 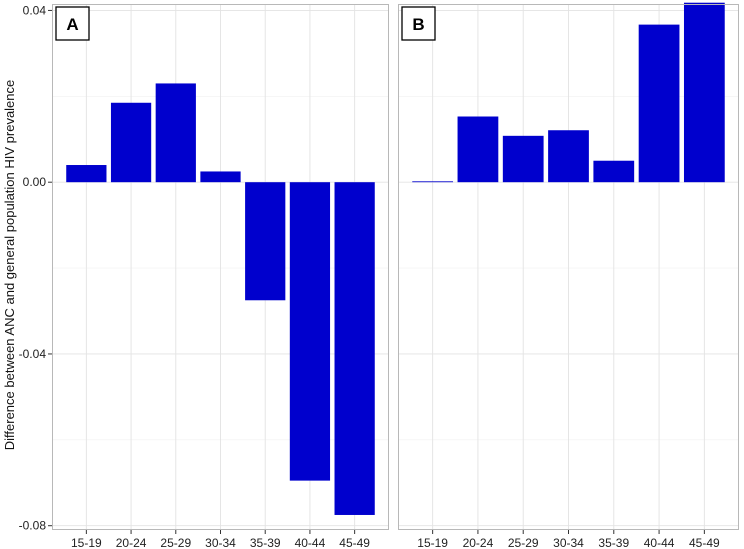 I want to click on y-tick-label: 0.04, so click(x=35, y=10).